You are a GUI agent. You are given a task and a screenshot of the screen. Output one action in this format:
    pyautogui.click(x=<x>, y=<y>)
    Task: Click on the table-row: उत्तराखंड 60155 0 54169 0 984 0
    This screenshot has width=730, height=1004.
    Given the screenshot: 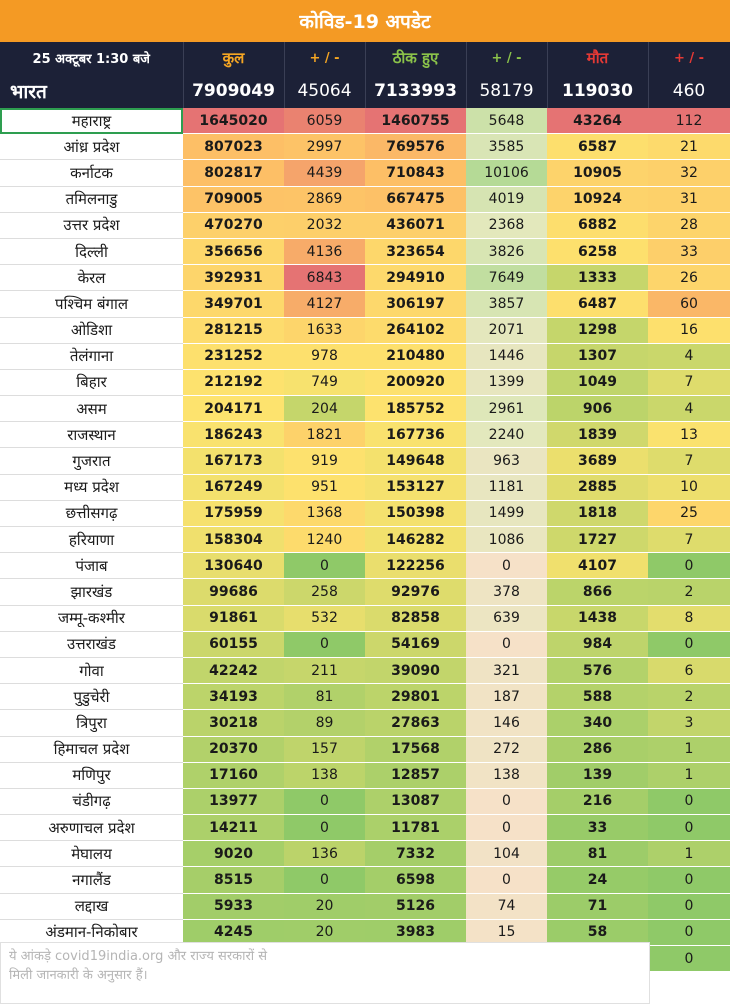 What is the action you would take?
    pyautogui.click(x=365, y=644)
    